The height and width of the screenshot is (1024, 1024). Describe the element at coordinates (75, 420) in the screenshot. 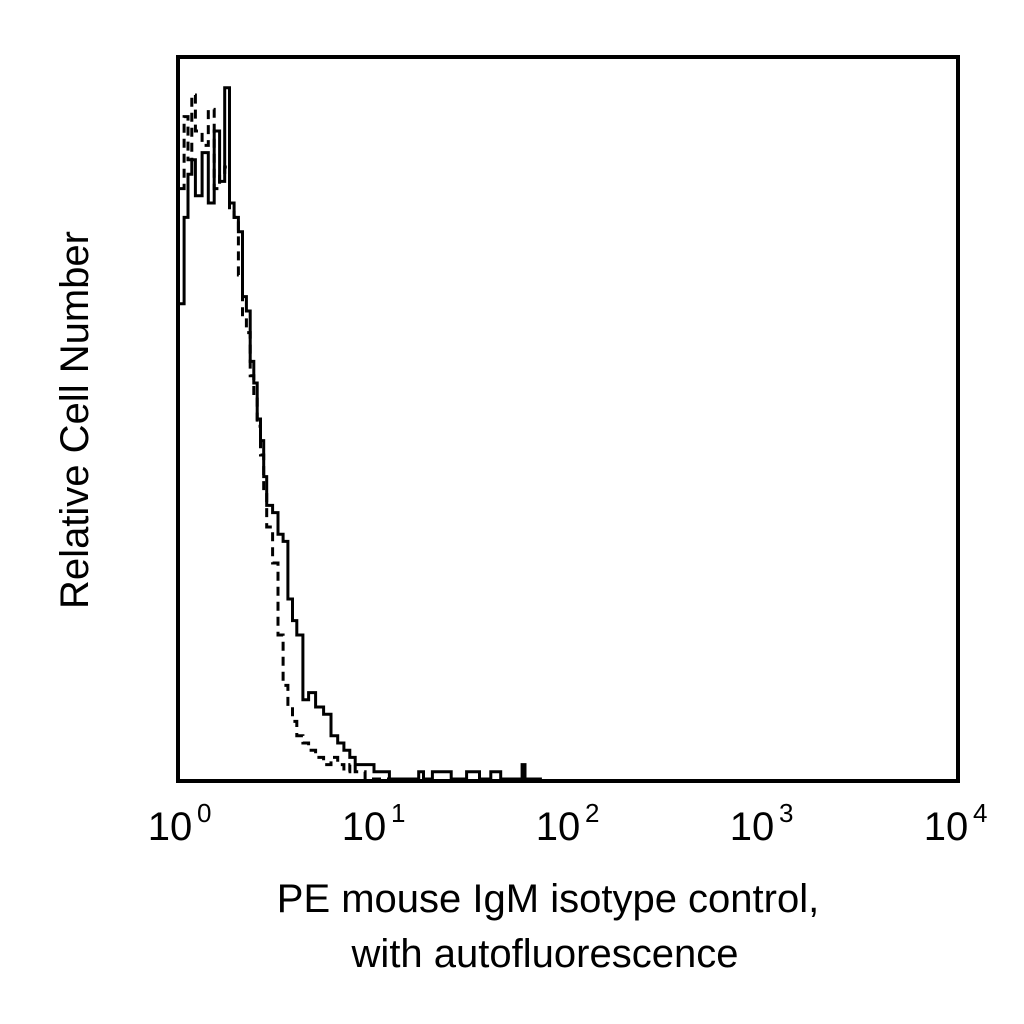

I see `y-axis-label: Relative Cell Number` at that location.